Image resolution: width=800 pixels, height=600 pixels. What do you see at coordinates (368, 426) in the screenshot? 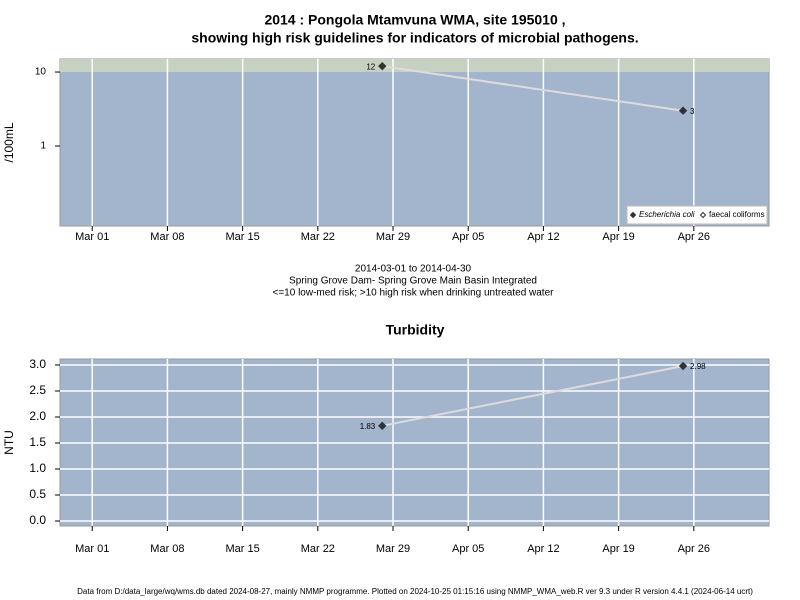
I see `data-label: 1.83` at bounding box center [368, 426].